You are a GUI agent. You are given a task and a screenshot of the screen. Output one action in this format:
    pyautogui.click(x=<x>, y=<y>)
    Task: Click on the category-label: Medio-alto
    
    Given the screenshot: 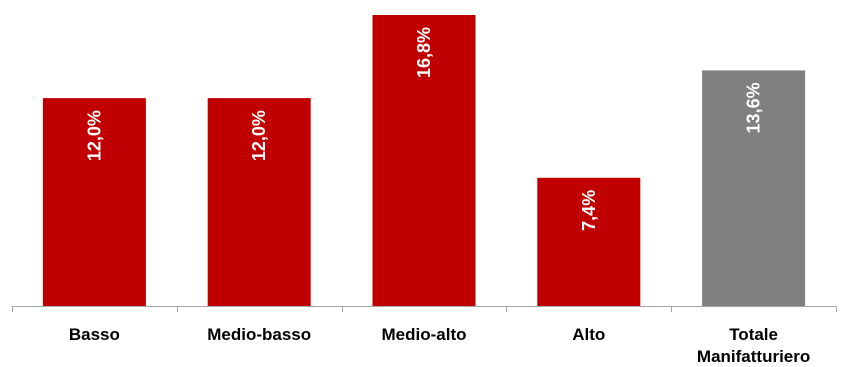 What is the action you would take?
    pyautogui.click(x=424, y=334)
    